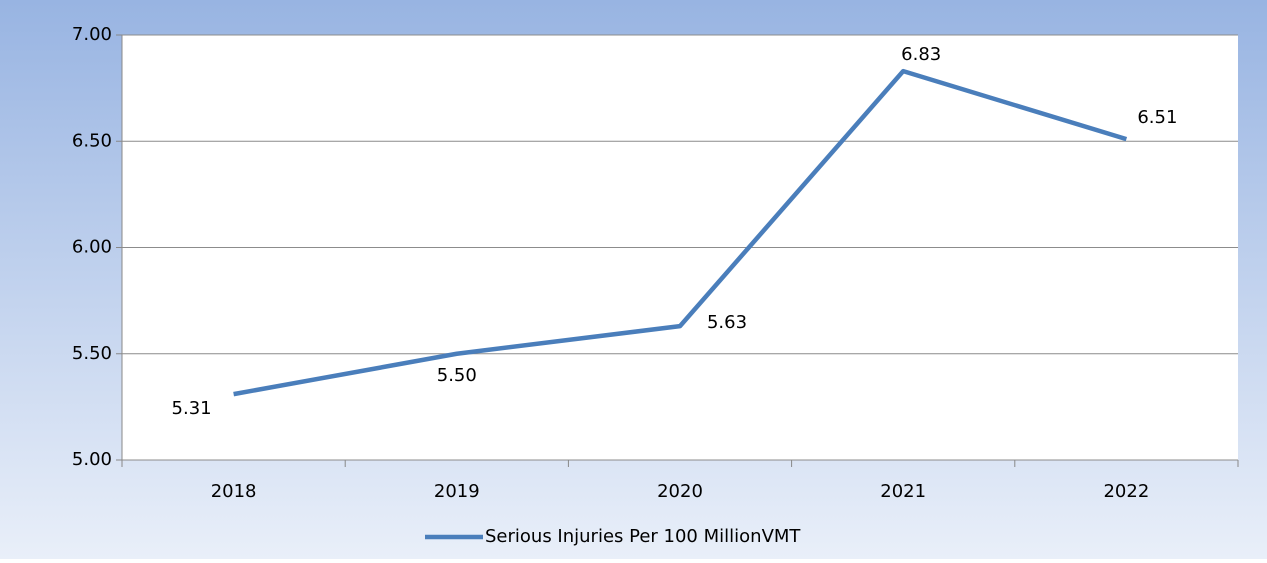  I want to click on x-tick-label: 2021, so click(903, 491).